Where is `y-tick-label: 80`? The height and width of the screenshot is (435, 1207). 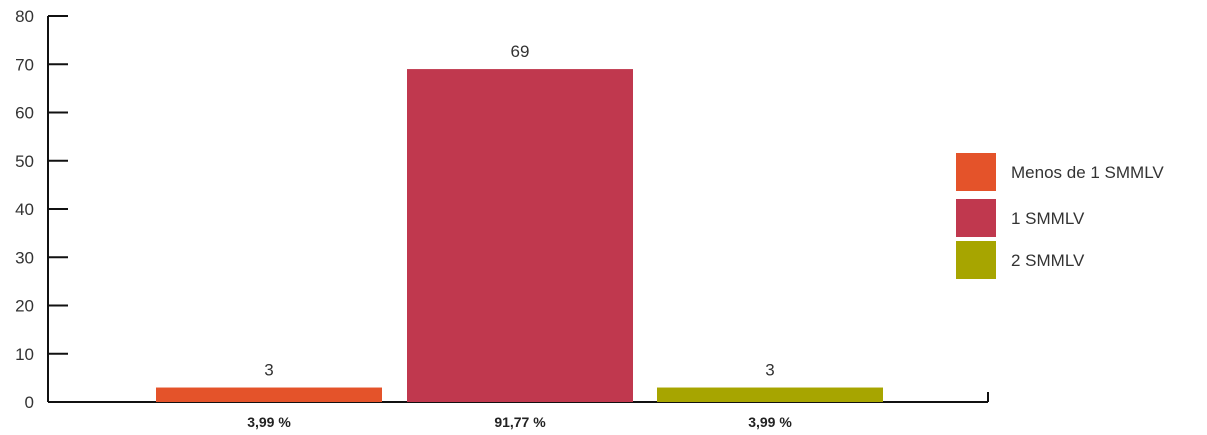
y-tick-label: 80 is located at coordinates (24, 16).